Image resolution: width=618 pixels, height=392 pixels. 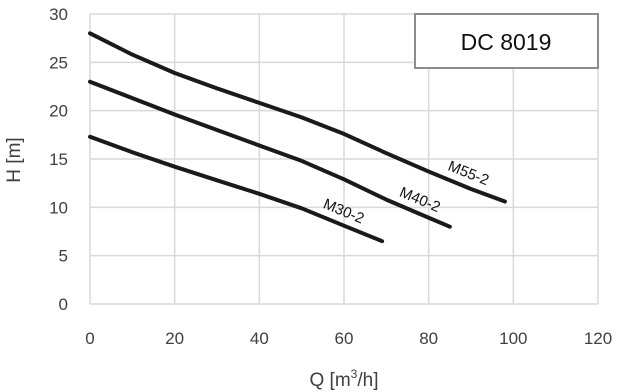 What do you see at coordinates (367, 380) in the screenshot?
I see `x-axis-title-end: /h]` at bounding box center [367, 380].